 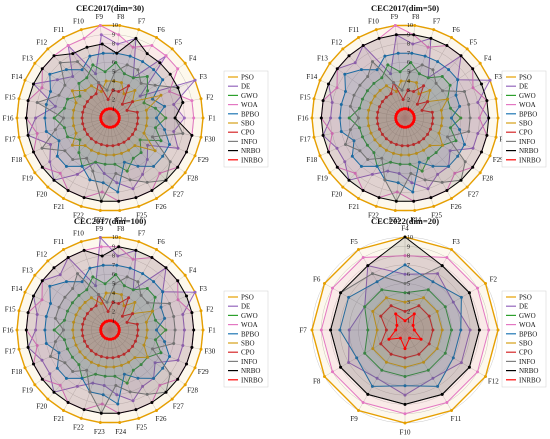 What do you see at coordinates (450, 108) in the screenshot?
I see `point-gwo-f2` at bounding box center [450, 108].